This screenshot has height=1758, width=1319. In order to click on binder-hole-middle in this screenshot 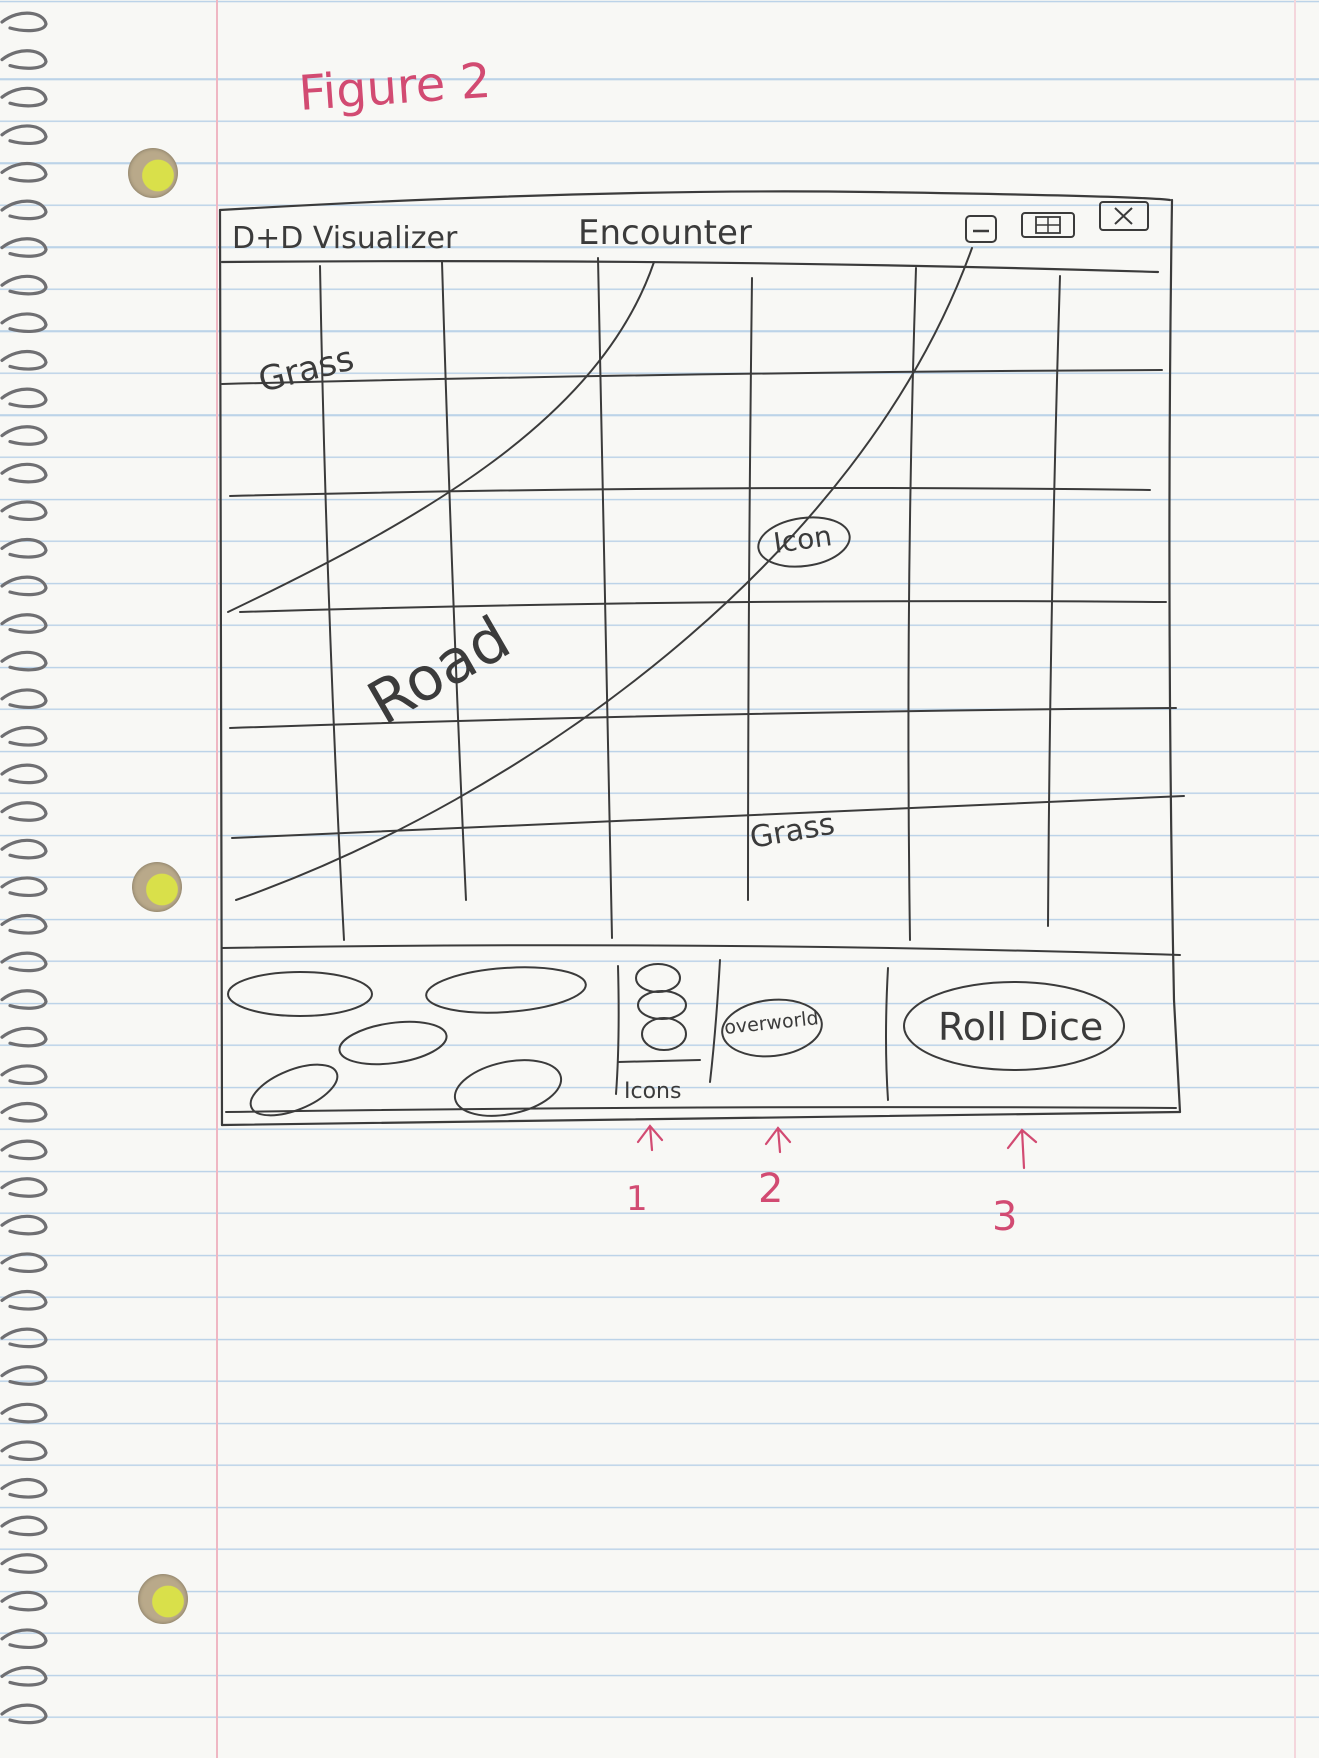, I will do `click(157, 887)`.